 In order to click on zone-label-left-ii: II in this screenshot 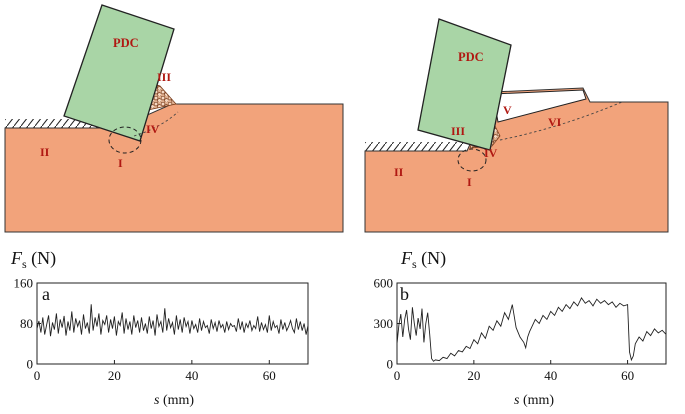, I will do `click(45, 152)`.